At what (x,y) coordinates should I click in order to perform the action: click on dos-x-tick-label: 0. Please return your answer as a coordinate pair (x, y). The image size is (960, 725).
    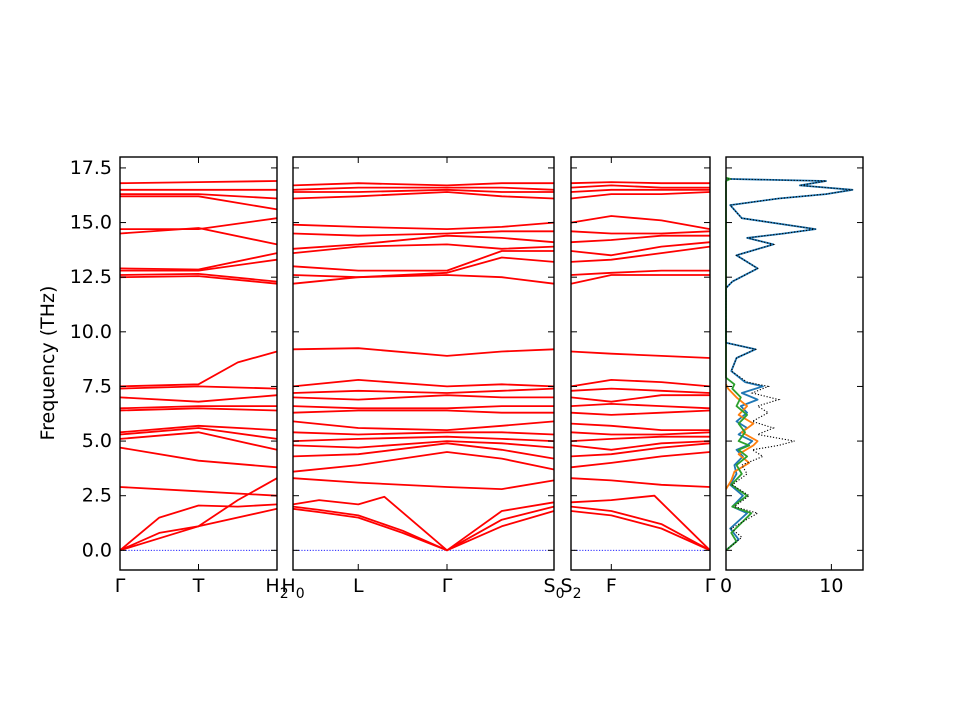
    Looking at the image, I should click on (726, 586).